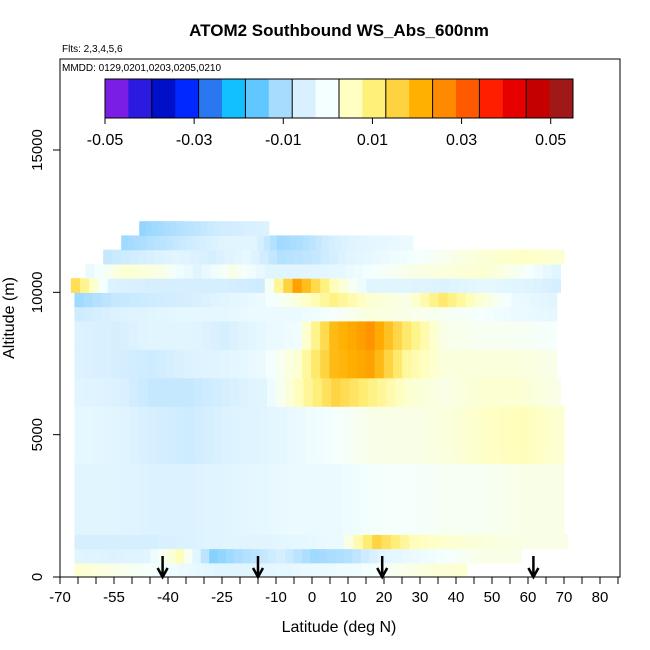  Describe the element at coordinates (37, 150) in the screenshot. I see `y-tick-label: 15000` at that location.